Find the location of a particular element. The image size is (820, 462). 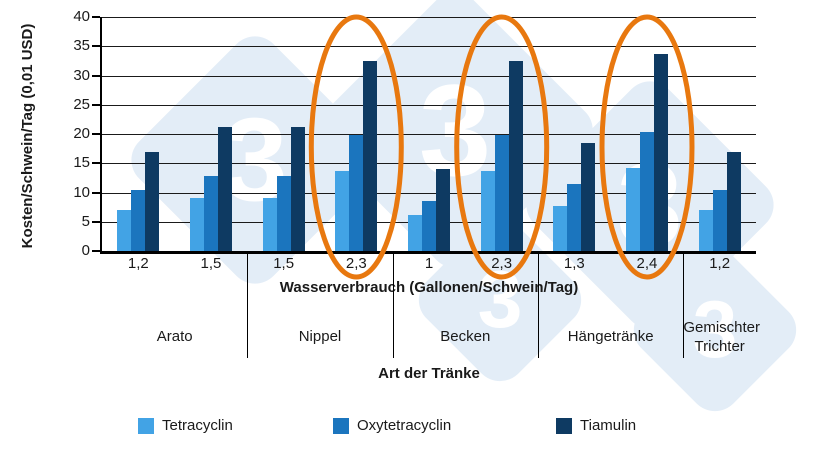

bar-tiamulin-group5 is located at coordinates (443, 209).